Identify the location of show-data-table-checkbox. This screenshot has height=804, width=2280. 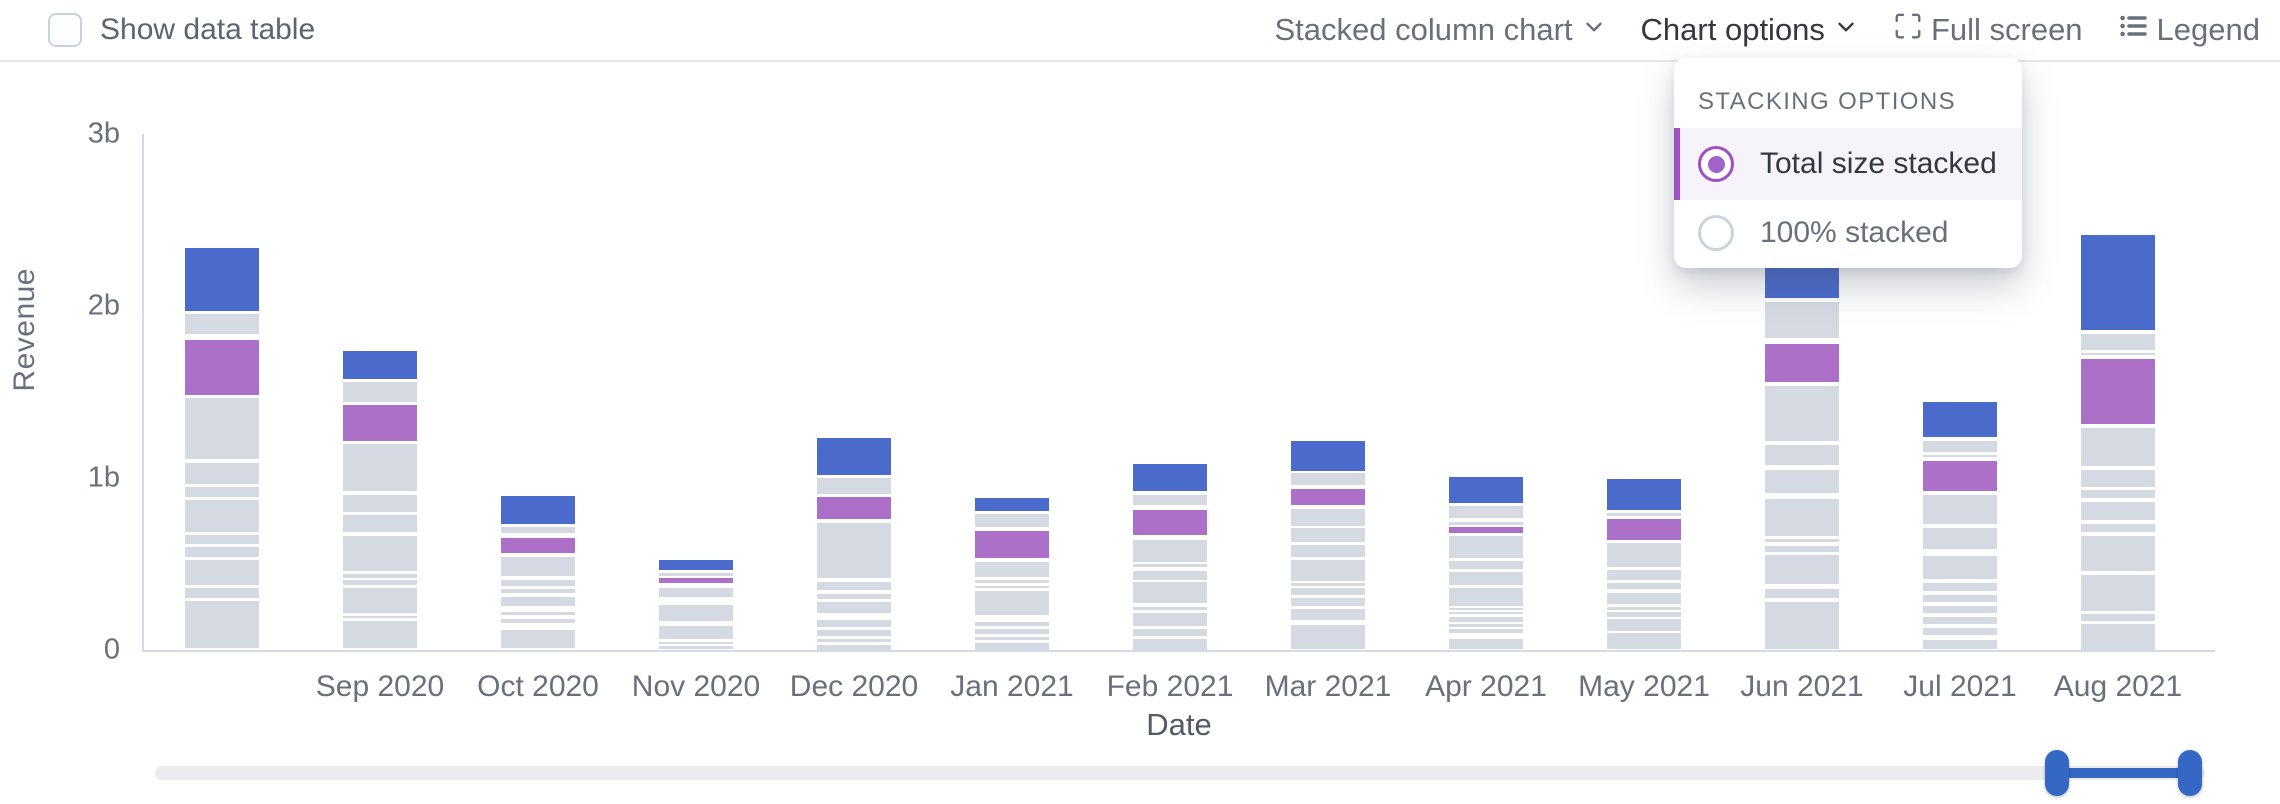
(65, 30).